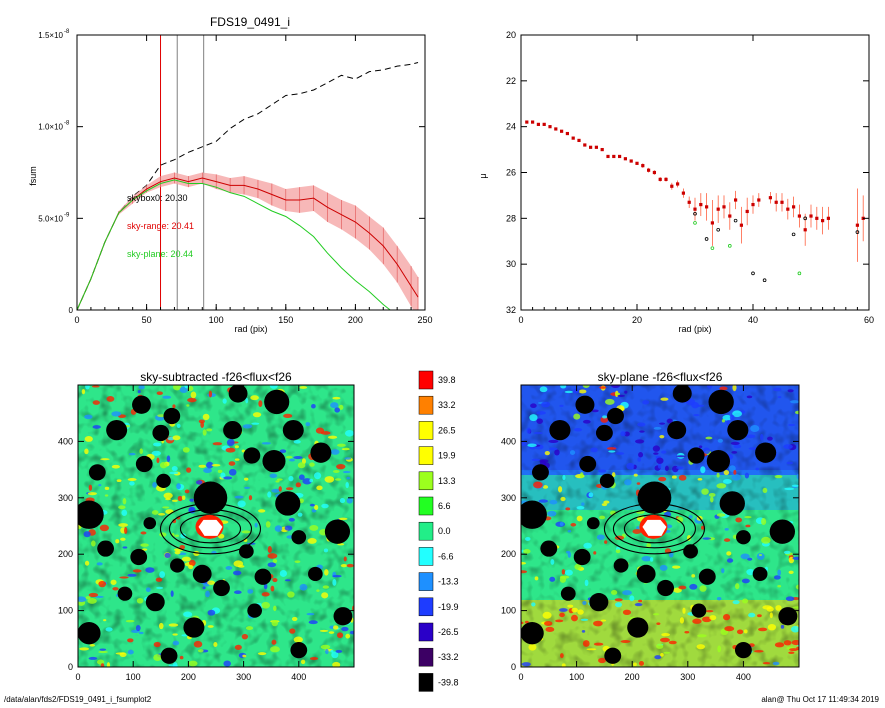 This screenshot has height=708, width=885. I want to click on sky-subtracted-galaxy-core, so click(210, 527).